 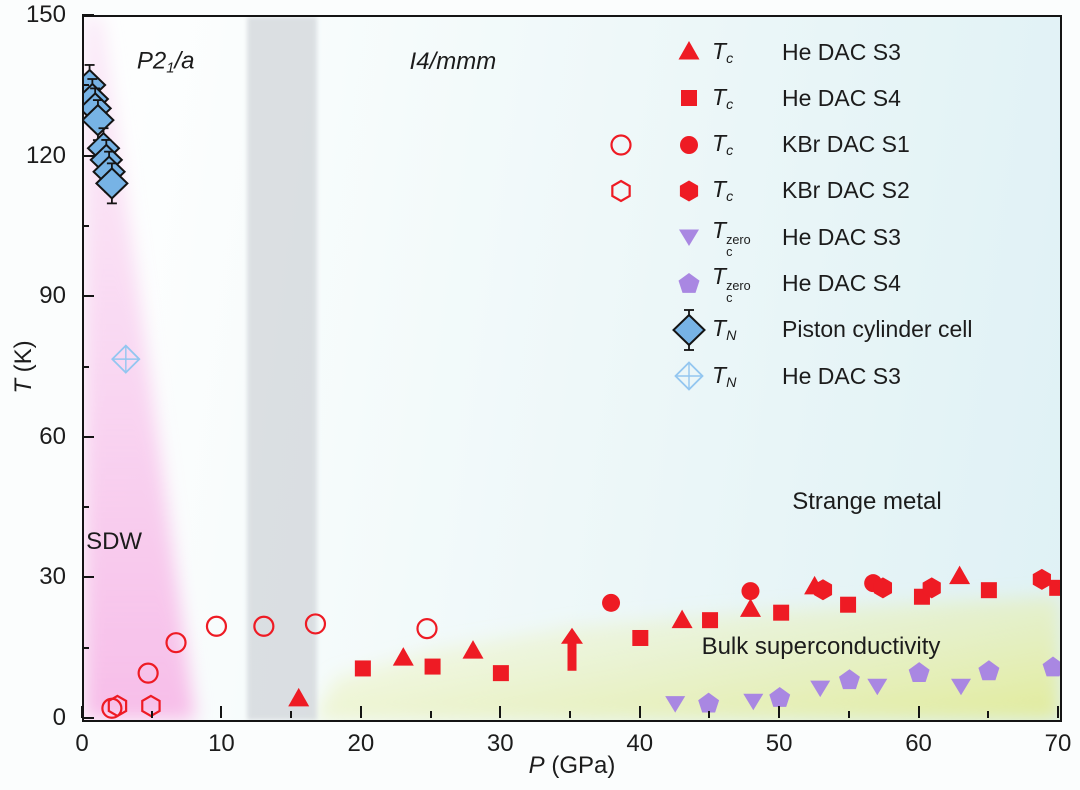 I want to click on x-axis-tick-label: 50, so click(x=779, y=743).